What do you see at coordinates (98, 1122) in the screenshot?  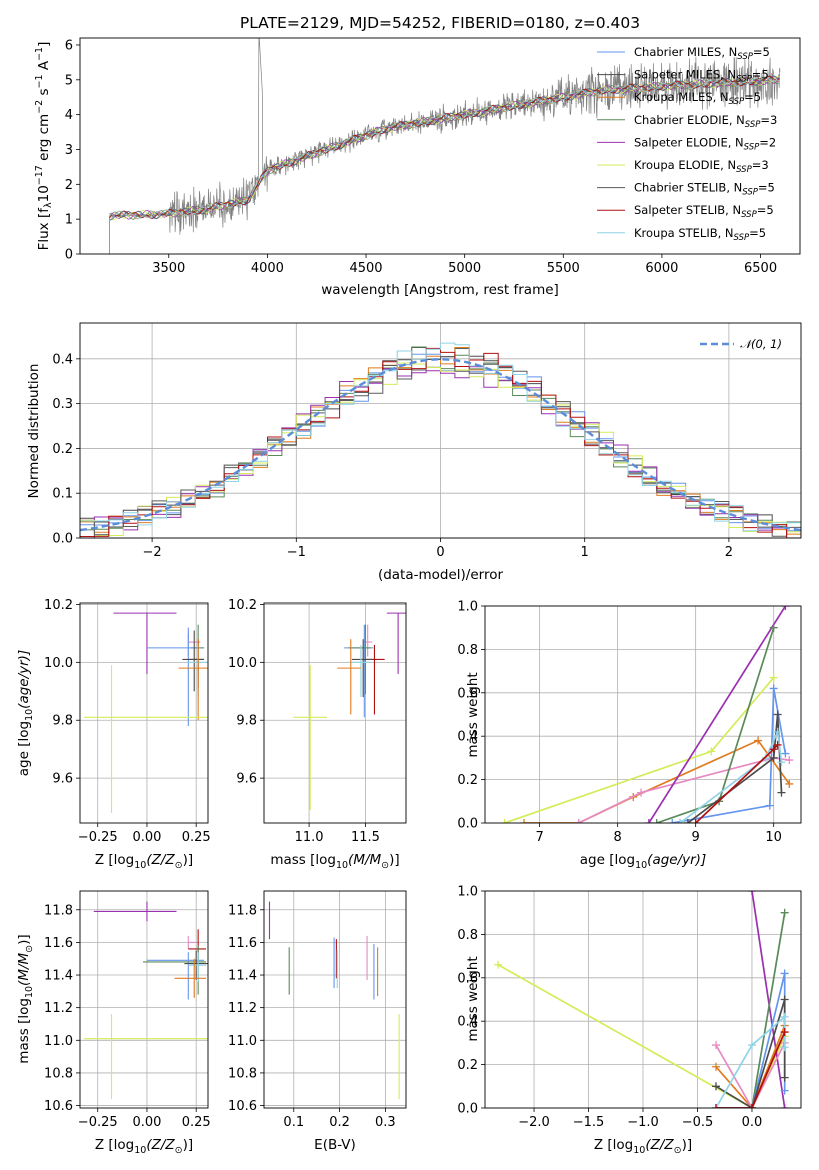 I see `x-tick-label: −0.25` at bounding box center [98, 1122].